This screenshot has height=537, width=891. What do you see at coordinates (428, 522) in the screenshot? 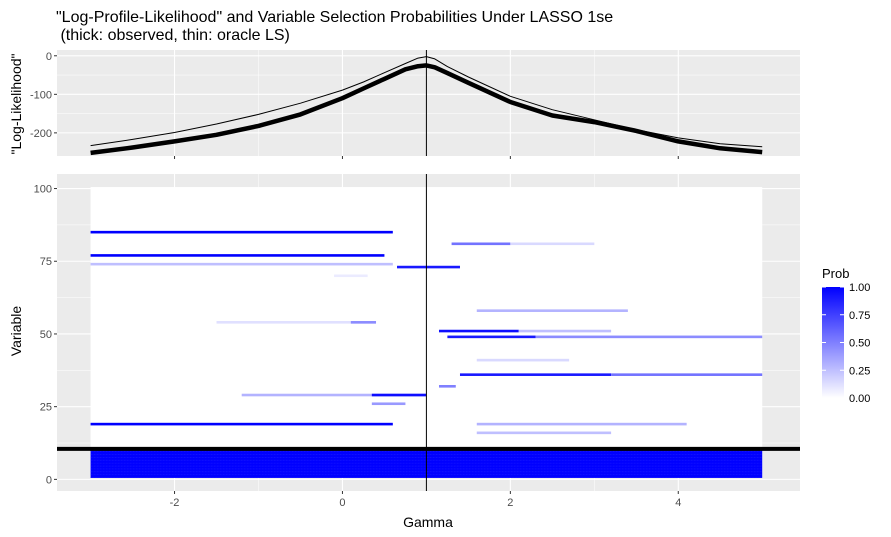
I see `x-axis-label: Gamma` at bounding box center [428, 522].